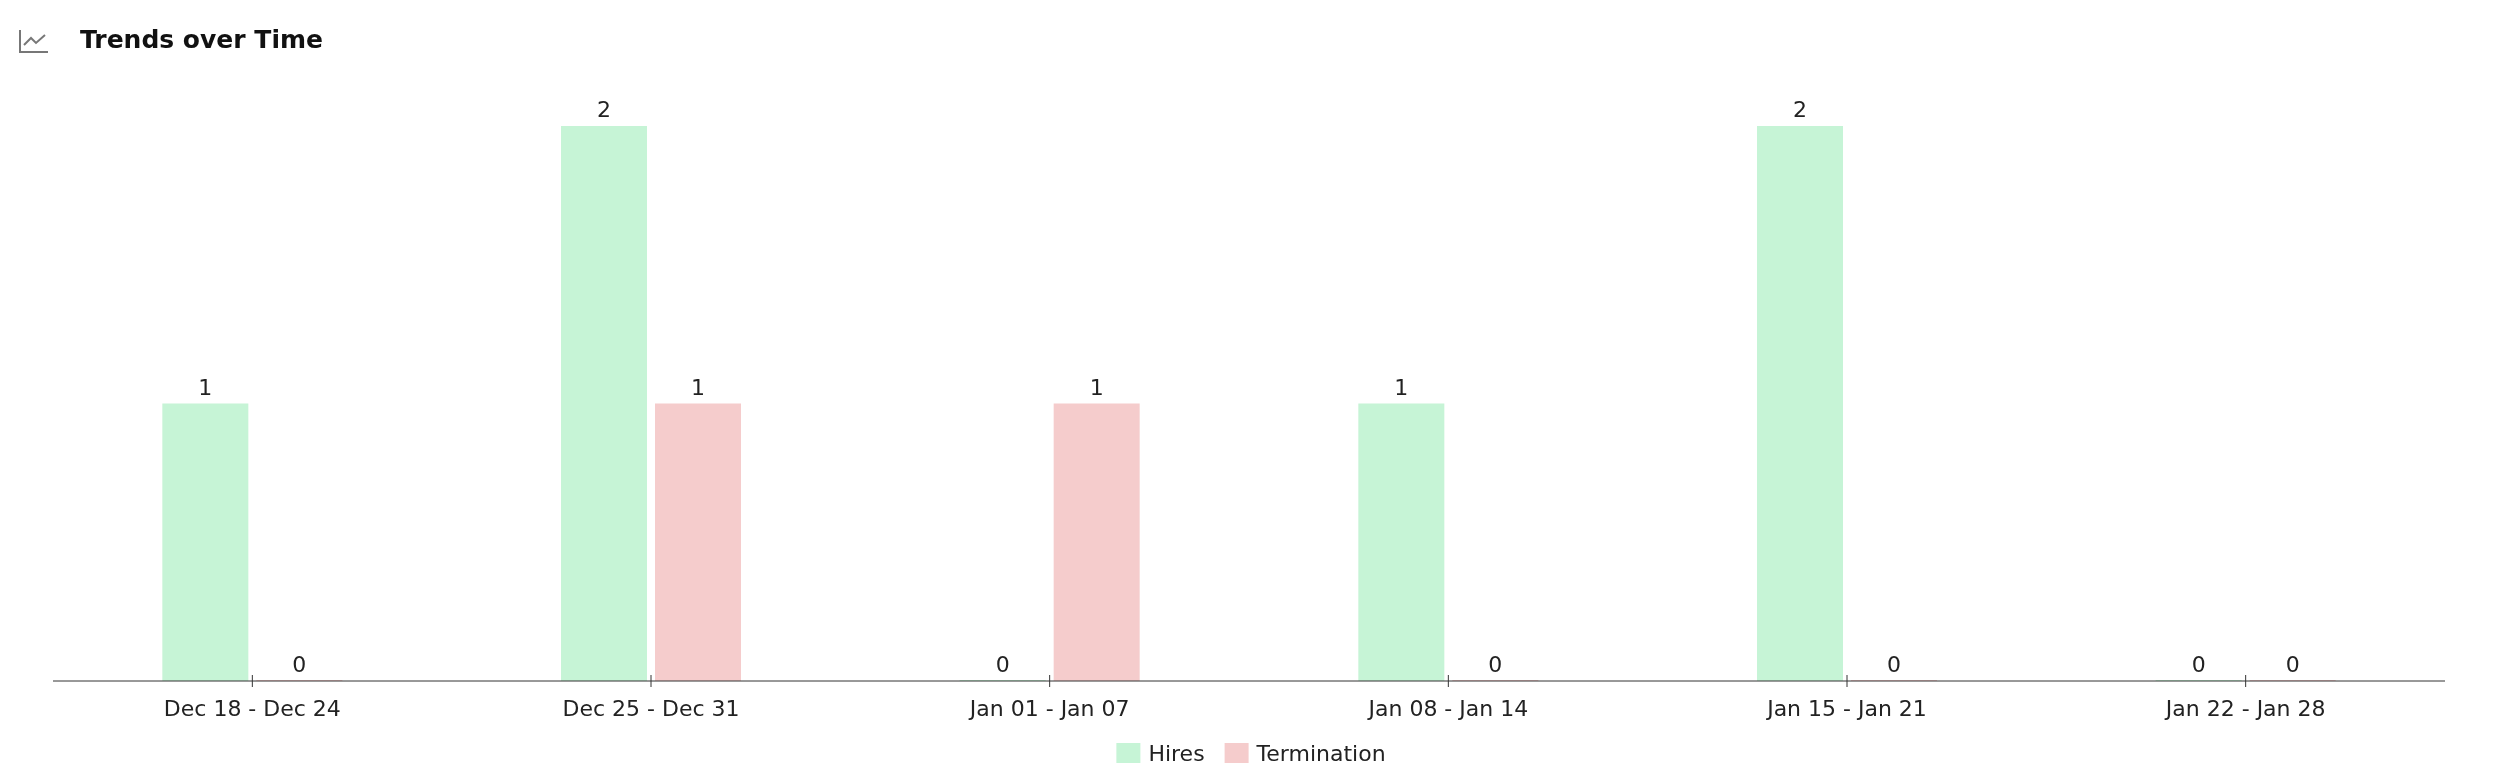 The height and width of the screenshot is (784, 2502). I want to click on legend-label: Termination, so click(1320, 753).